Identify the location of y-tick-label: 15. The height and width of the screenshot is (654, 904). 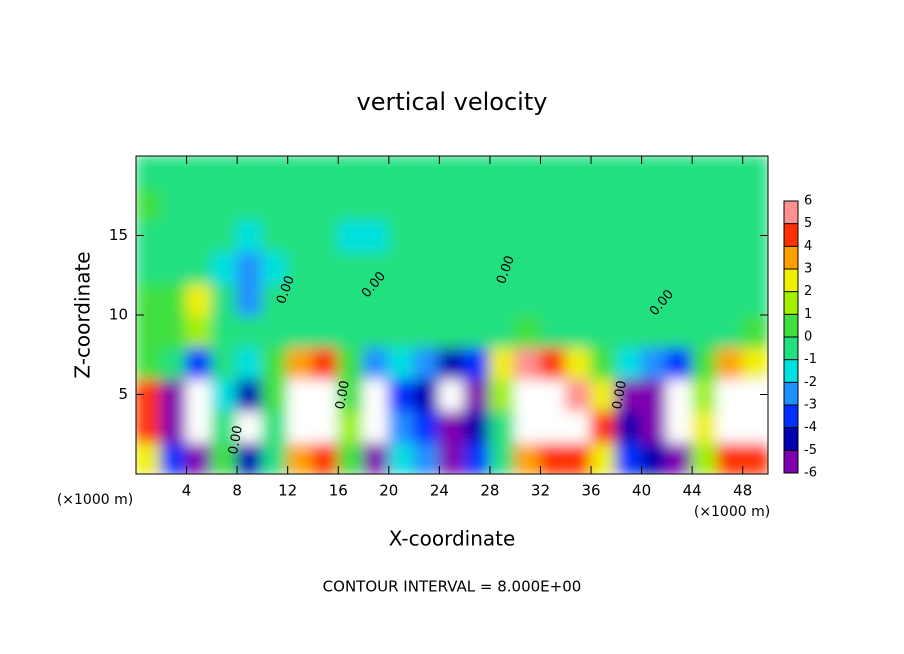
(118, 235).